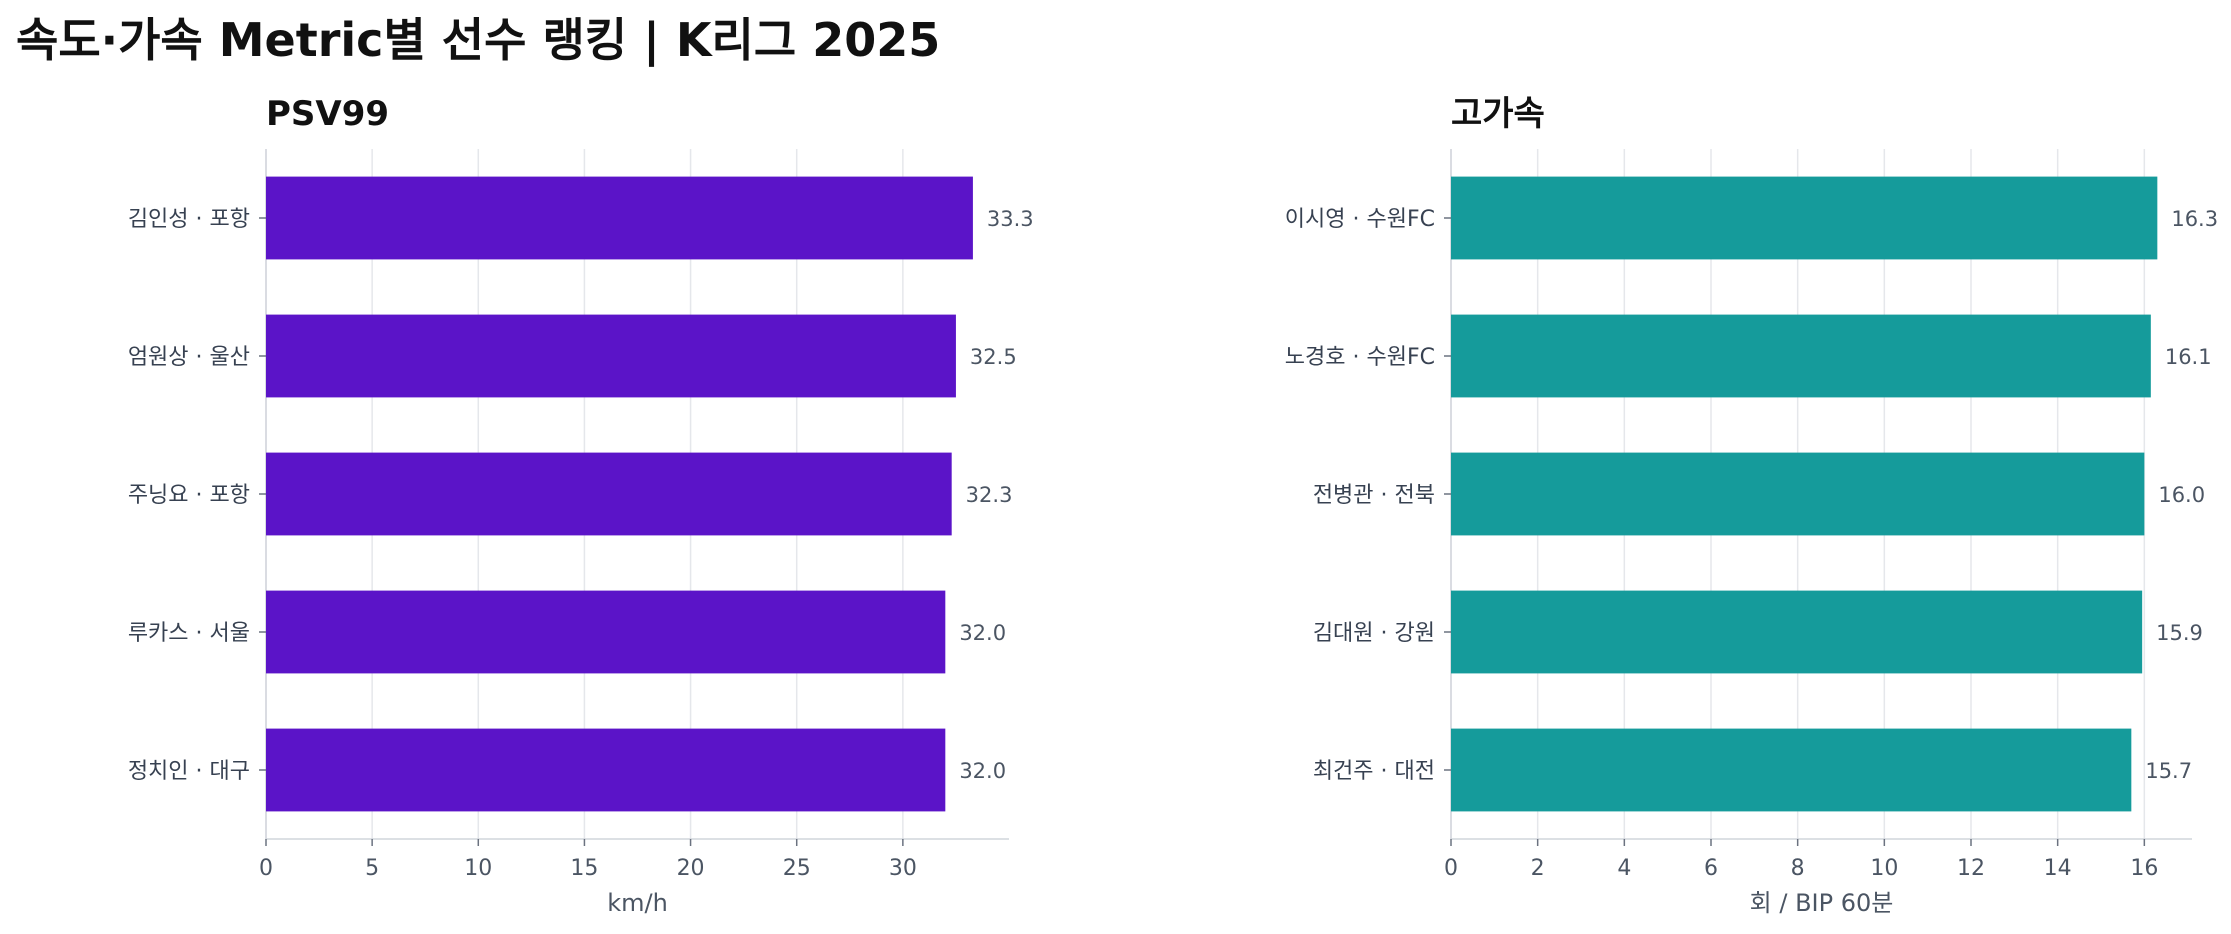 Image resolution: width=2231 pixels, height=934 pixels. What do you see at coordinates (372, 868) in the screenshot?
I see `x-tick-label: 5` at bounding box center [372, 868].